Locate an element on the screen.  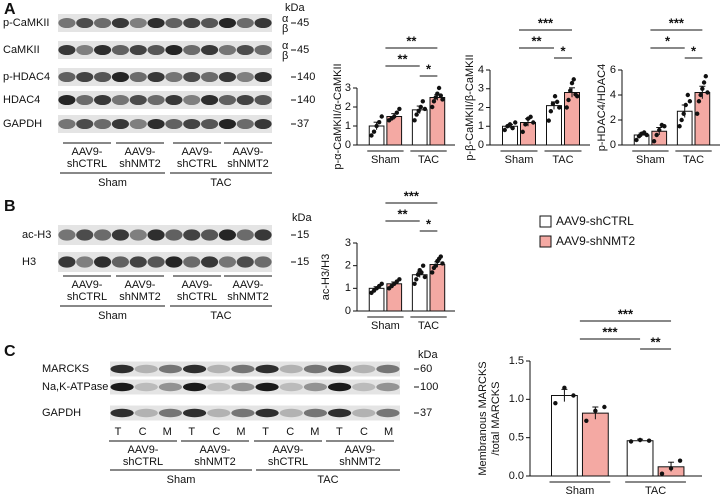
group-label: Sham is located at coordinates (112, 316).